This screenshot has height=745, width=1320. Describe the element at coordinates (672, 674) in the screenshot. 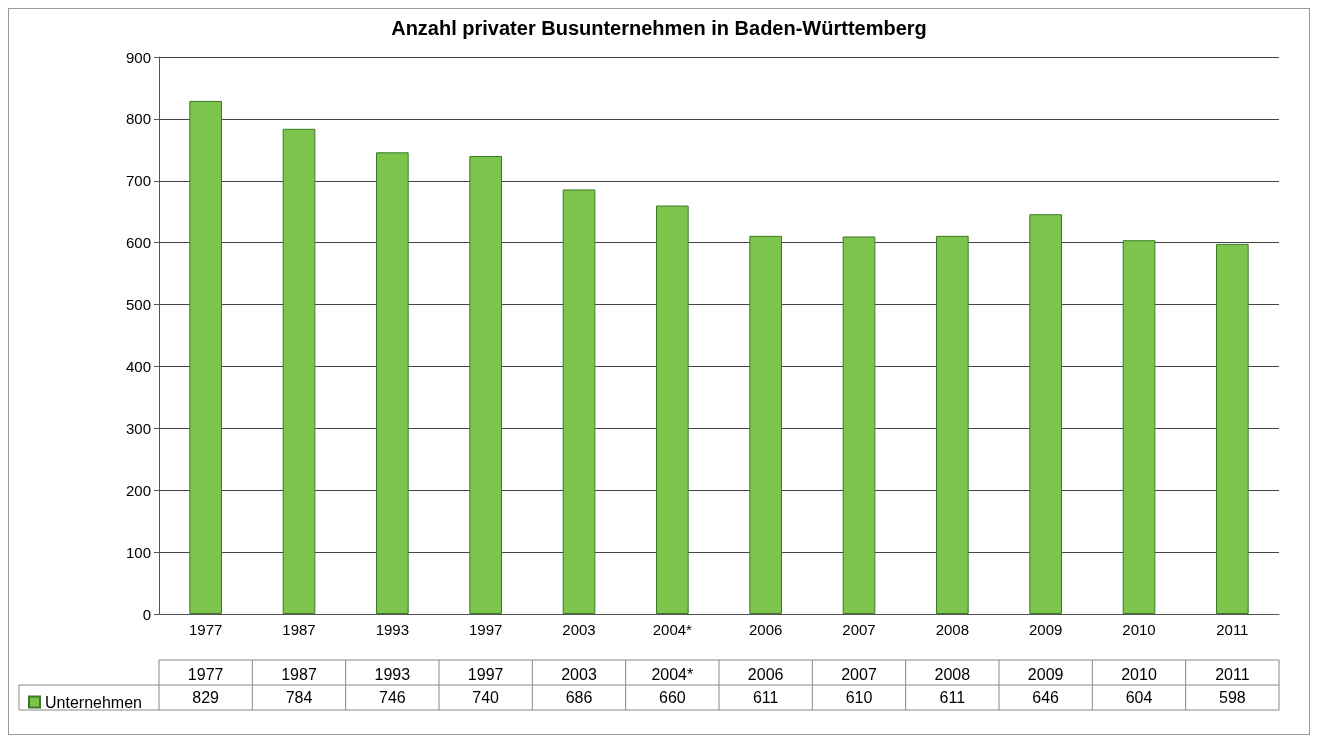

I see `category-label: 2004*` at that location.